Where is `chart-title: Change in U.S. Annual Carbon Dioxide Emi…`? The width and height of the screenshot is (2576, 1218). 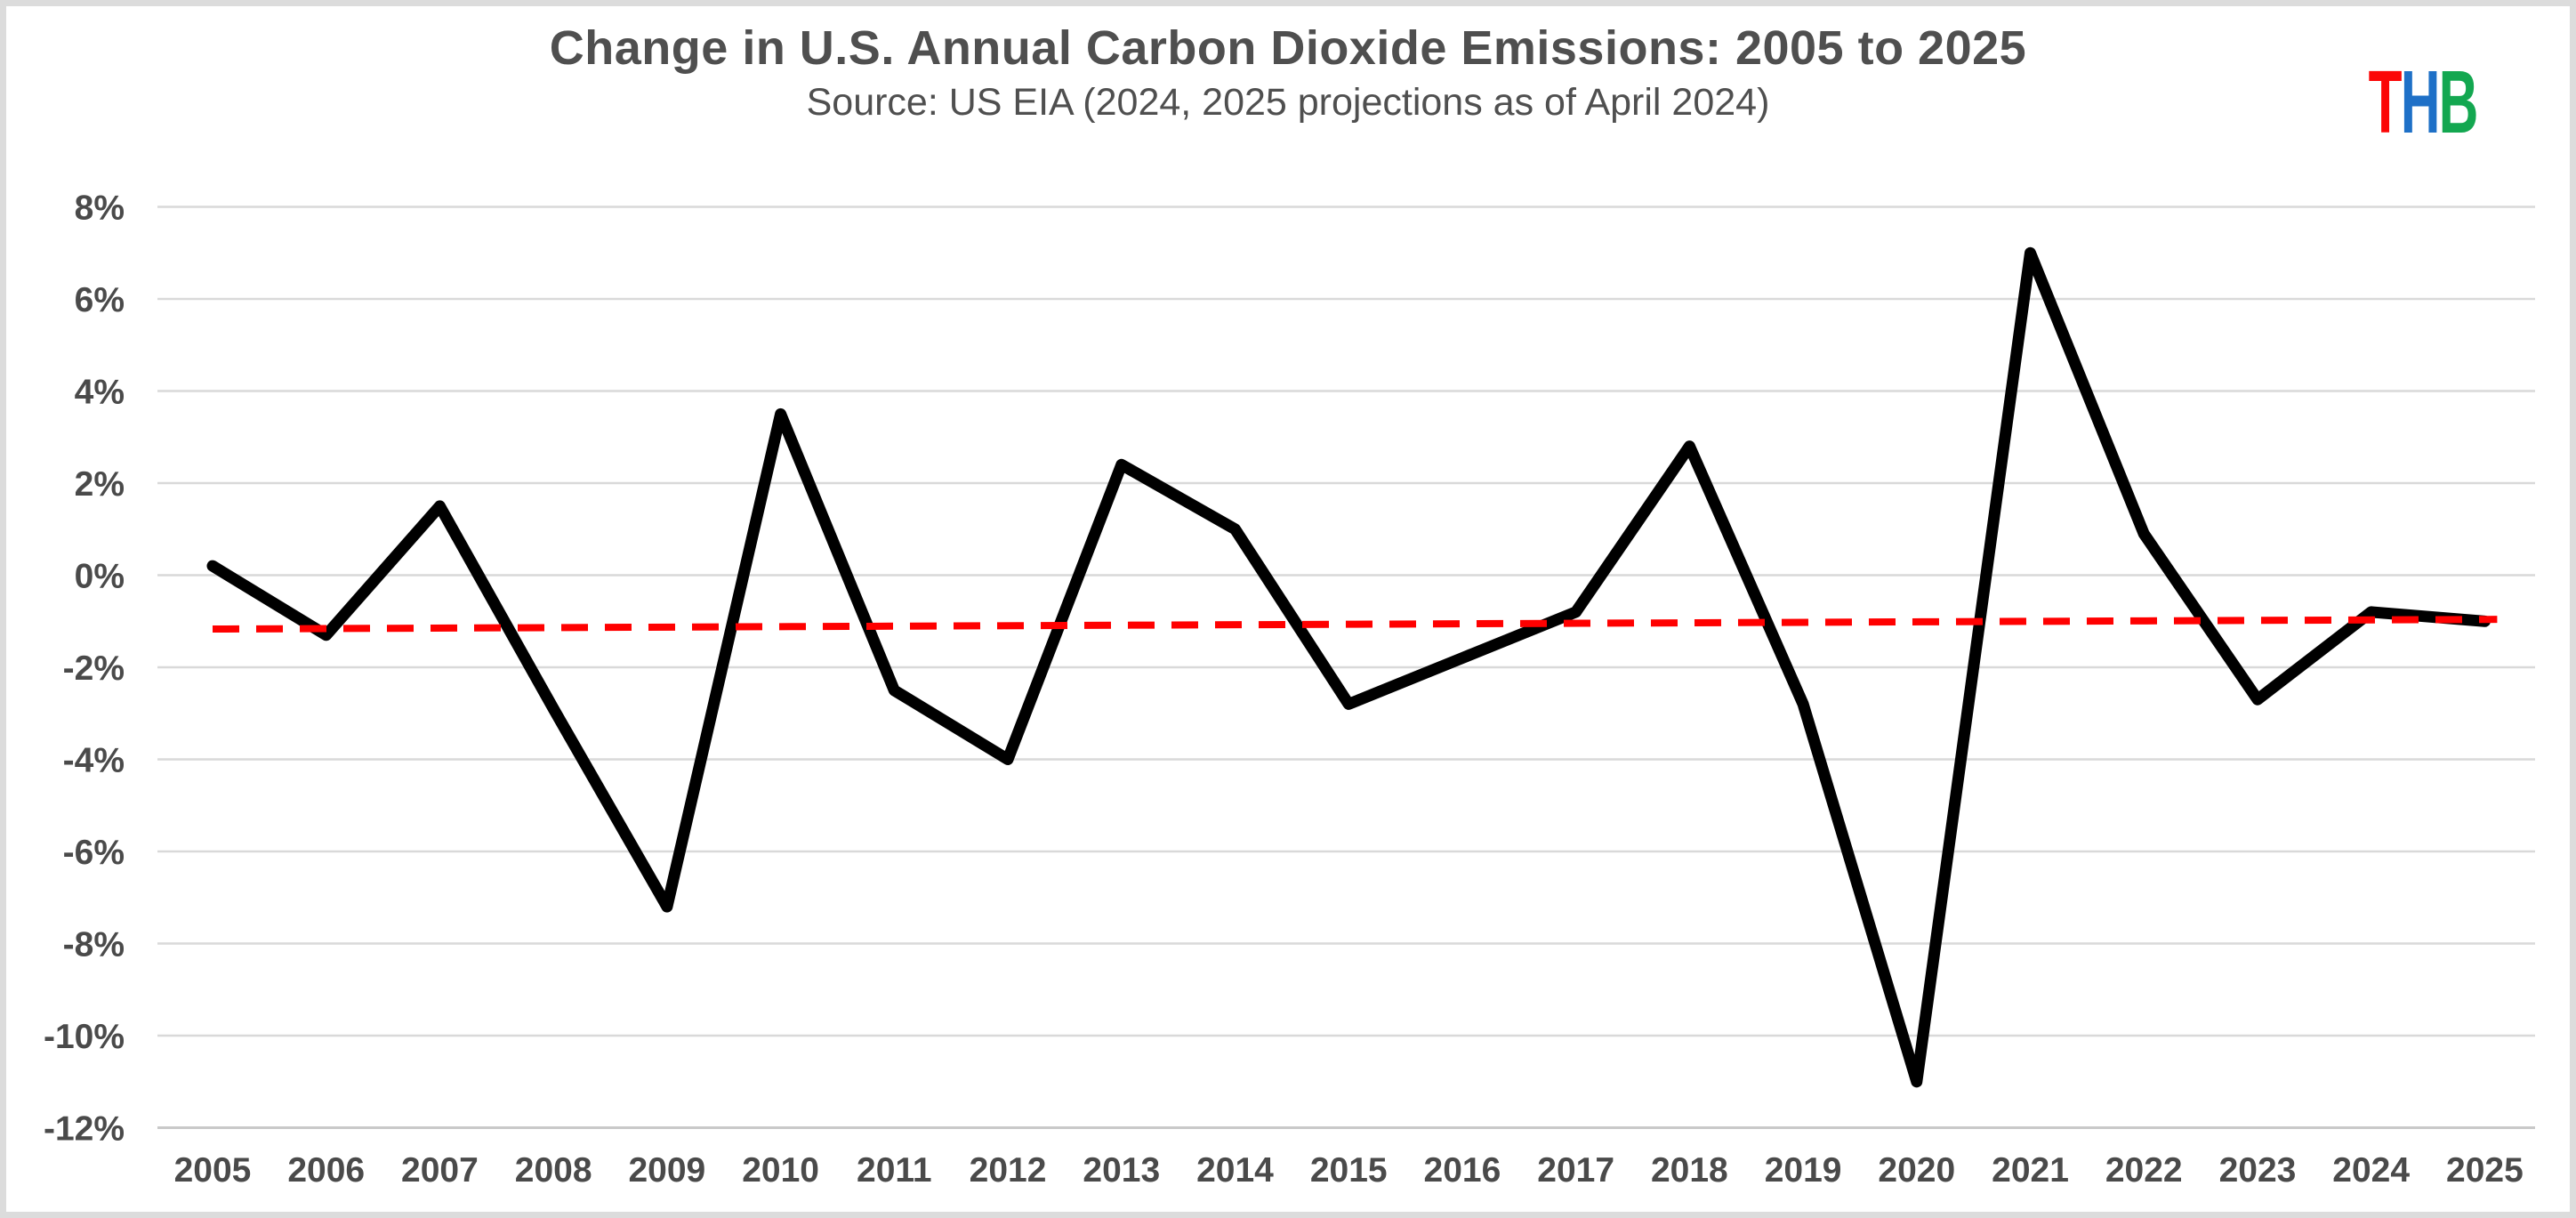
chart-title: Change in U.S. Annual Carbon Dioxide Emi… is located at coordinates (1288, 48).